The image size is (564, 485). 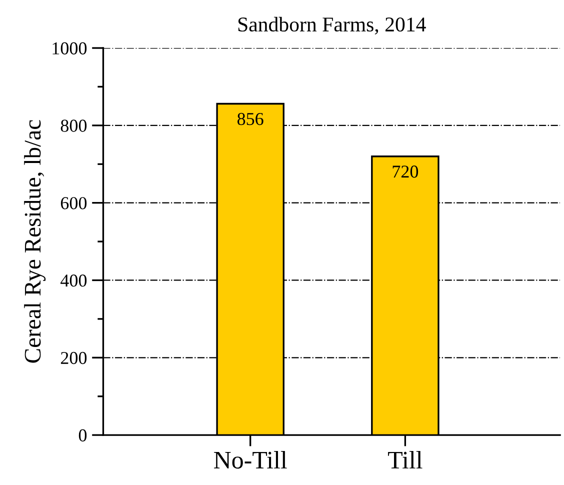 What do you see at coordinates (250, 460) in the screenshot?
I see `x-tick-label: No-Till` at bounding box center [250, 460].